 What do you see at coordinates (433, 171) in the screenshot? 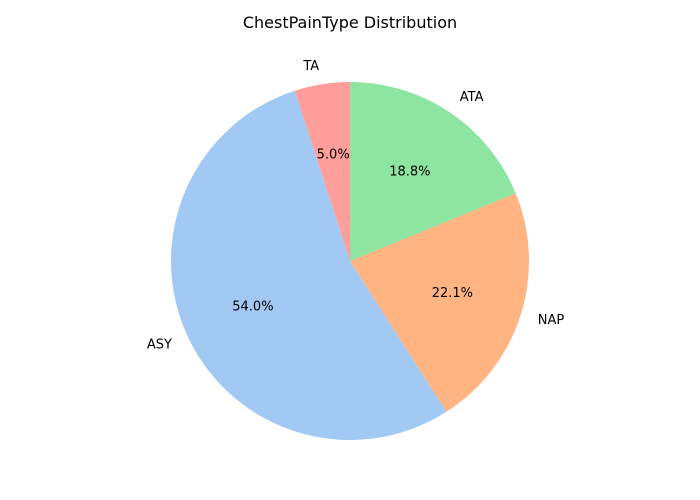
I see `pie-slice-ata` at bounding box center [433, 171].